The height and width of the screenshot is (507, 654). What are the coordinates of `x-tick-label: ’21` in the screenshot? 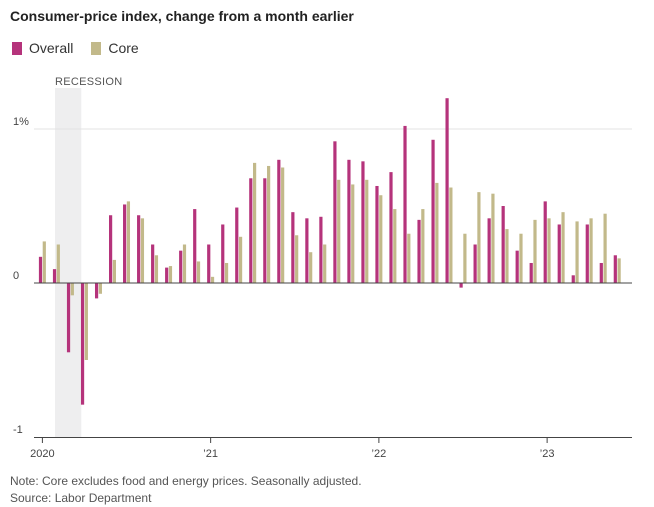 It's located at (210, 454).